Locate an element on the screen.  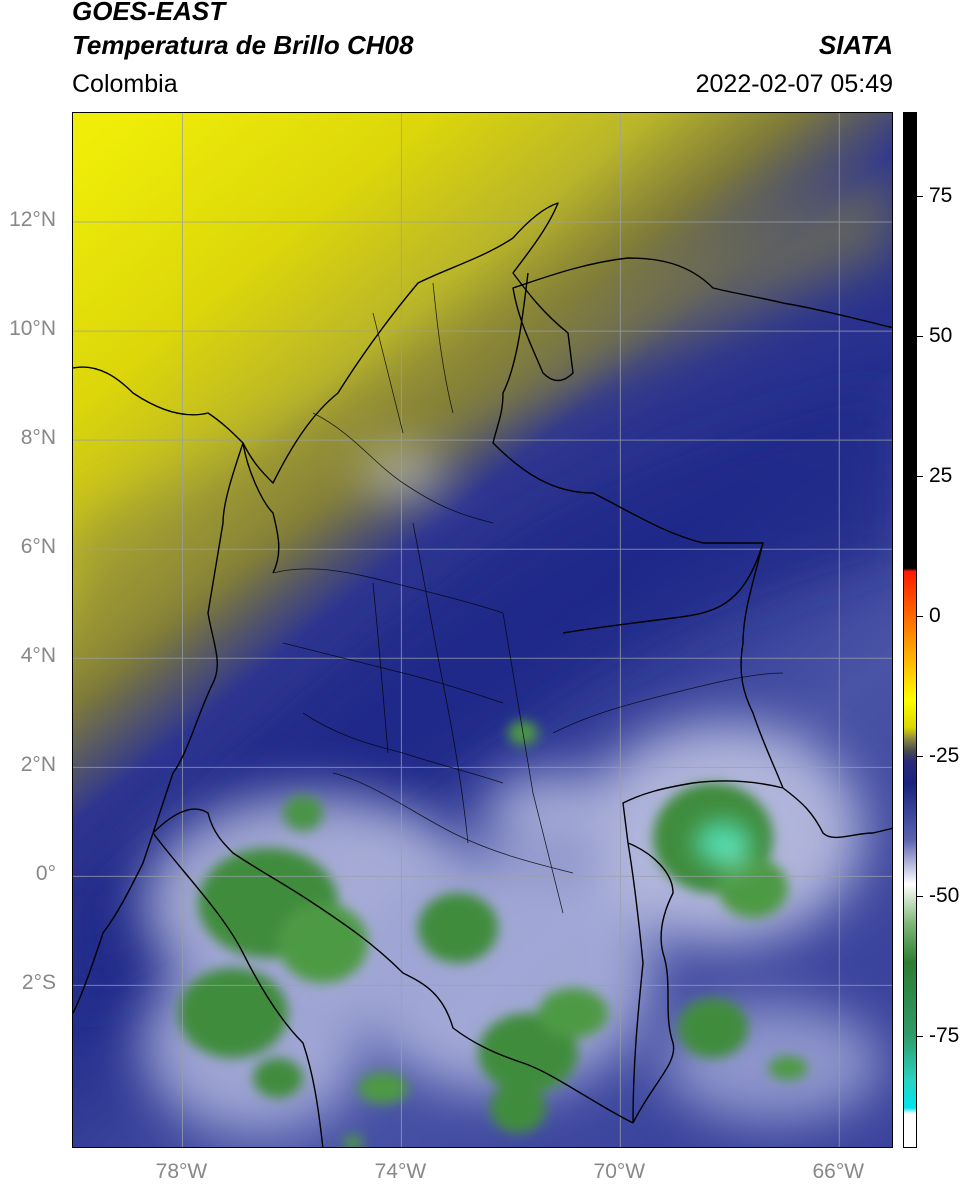
border-venezuela-brazil is located at coordinates (837, 813).